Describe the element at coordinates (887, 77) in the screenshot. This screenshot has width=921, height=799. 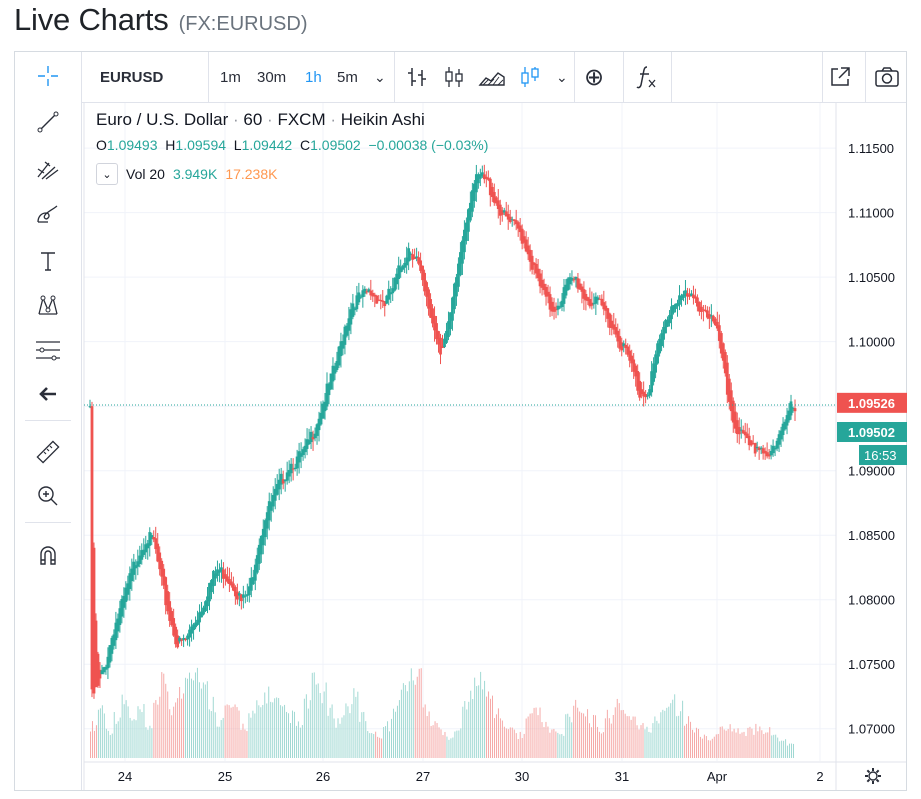
I see `camera-icon` at that location.